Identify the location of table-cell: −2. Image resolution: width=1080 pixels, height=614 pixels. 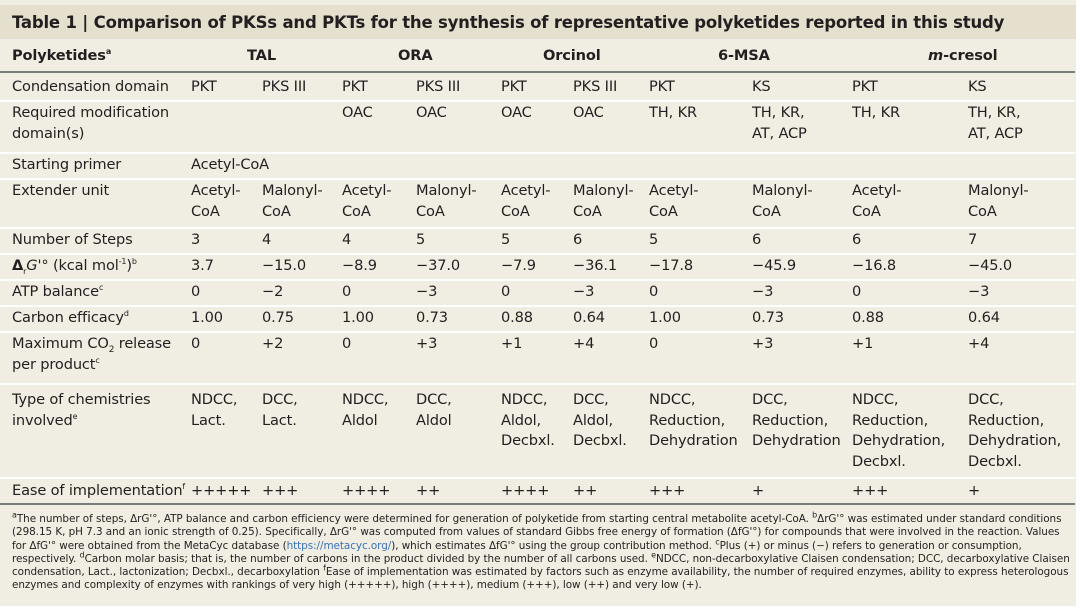
(273, 291).